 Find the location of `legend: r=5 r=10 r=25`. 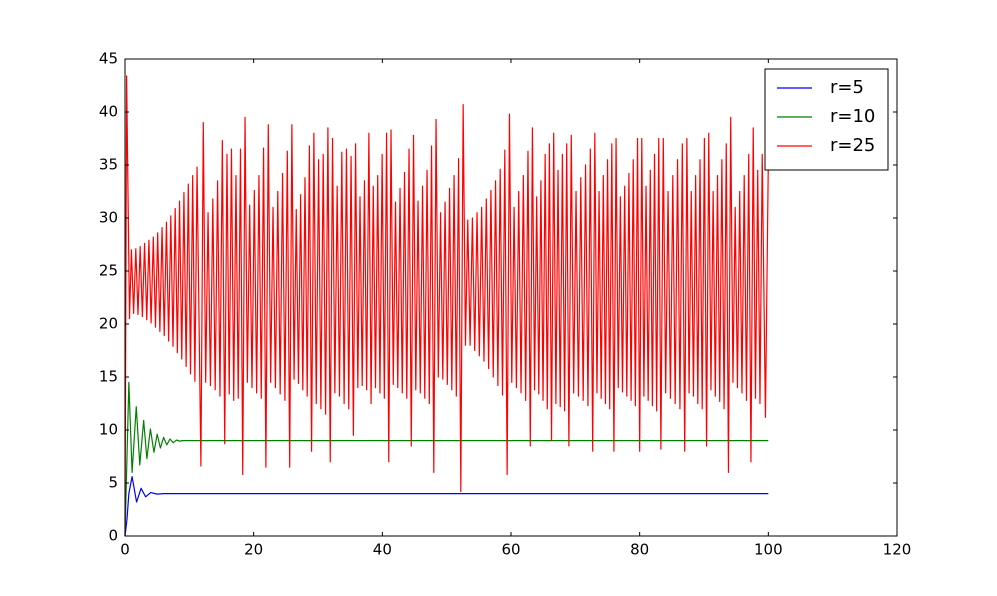

legend: r=5 r=10 r=25 is located at coordinates (826, 119).